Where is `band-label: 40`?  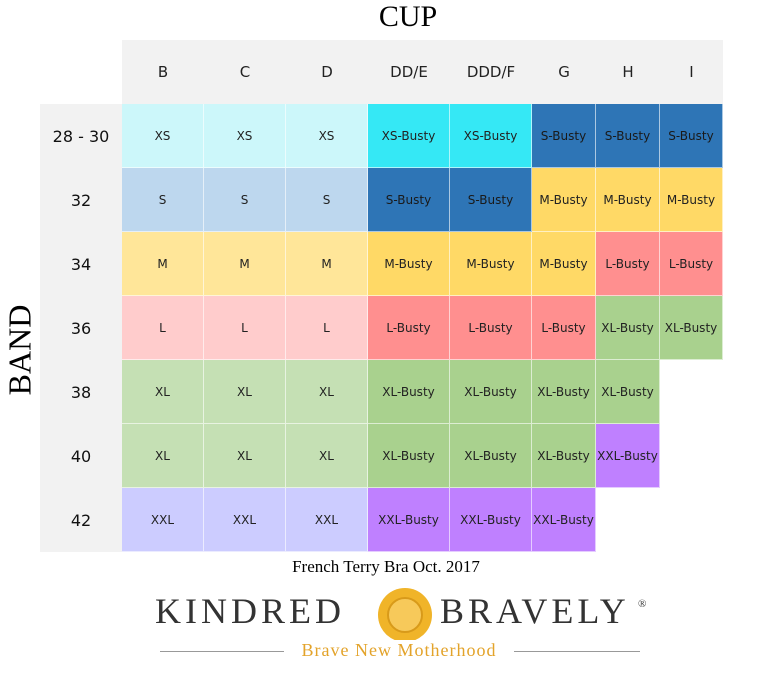
band-label: 40 is located at coordinates (81, 456).